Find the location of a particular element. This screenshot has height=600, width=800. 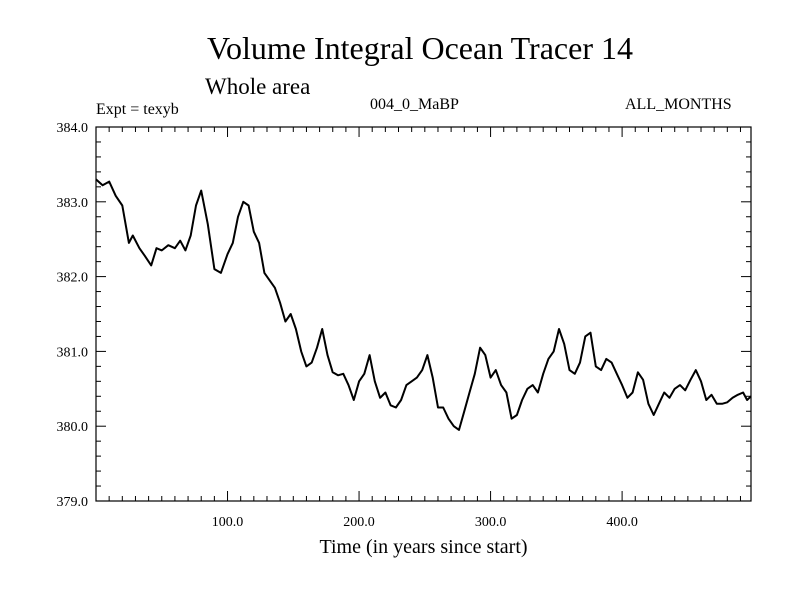

x-tick-label: 300.0 is located at coordinates (491, 522).